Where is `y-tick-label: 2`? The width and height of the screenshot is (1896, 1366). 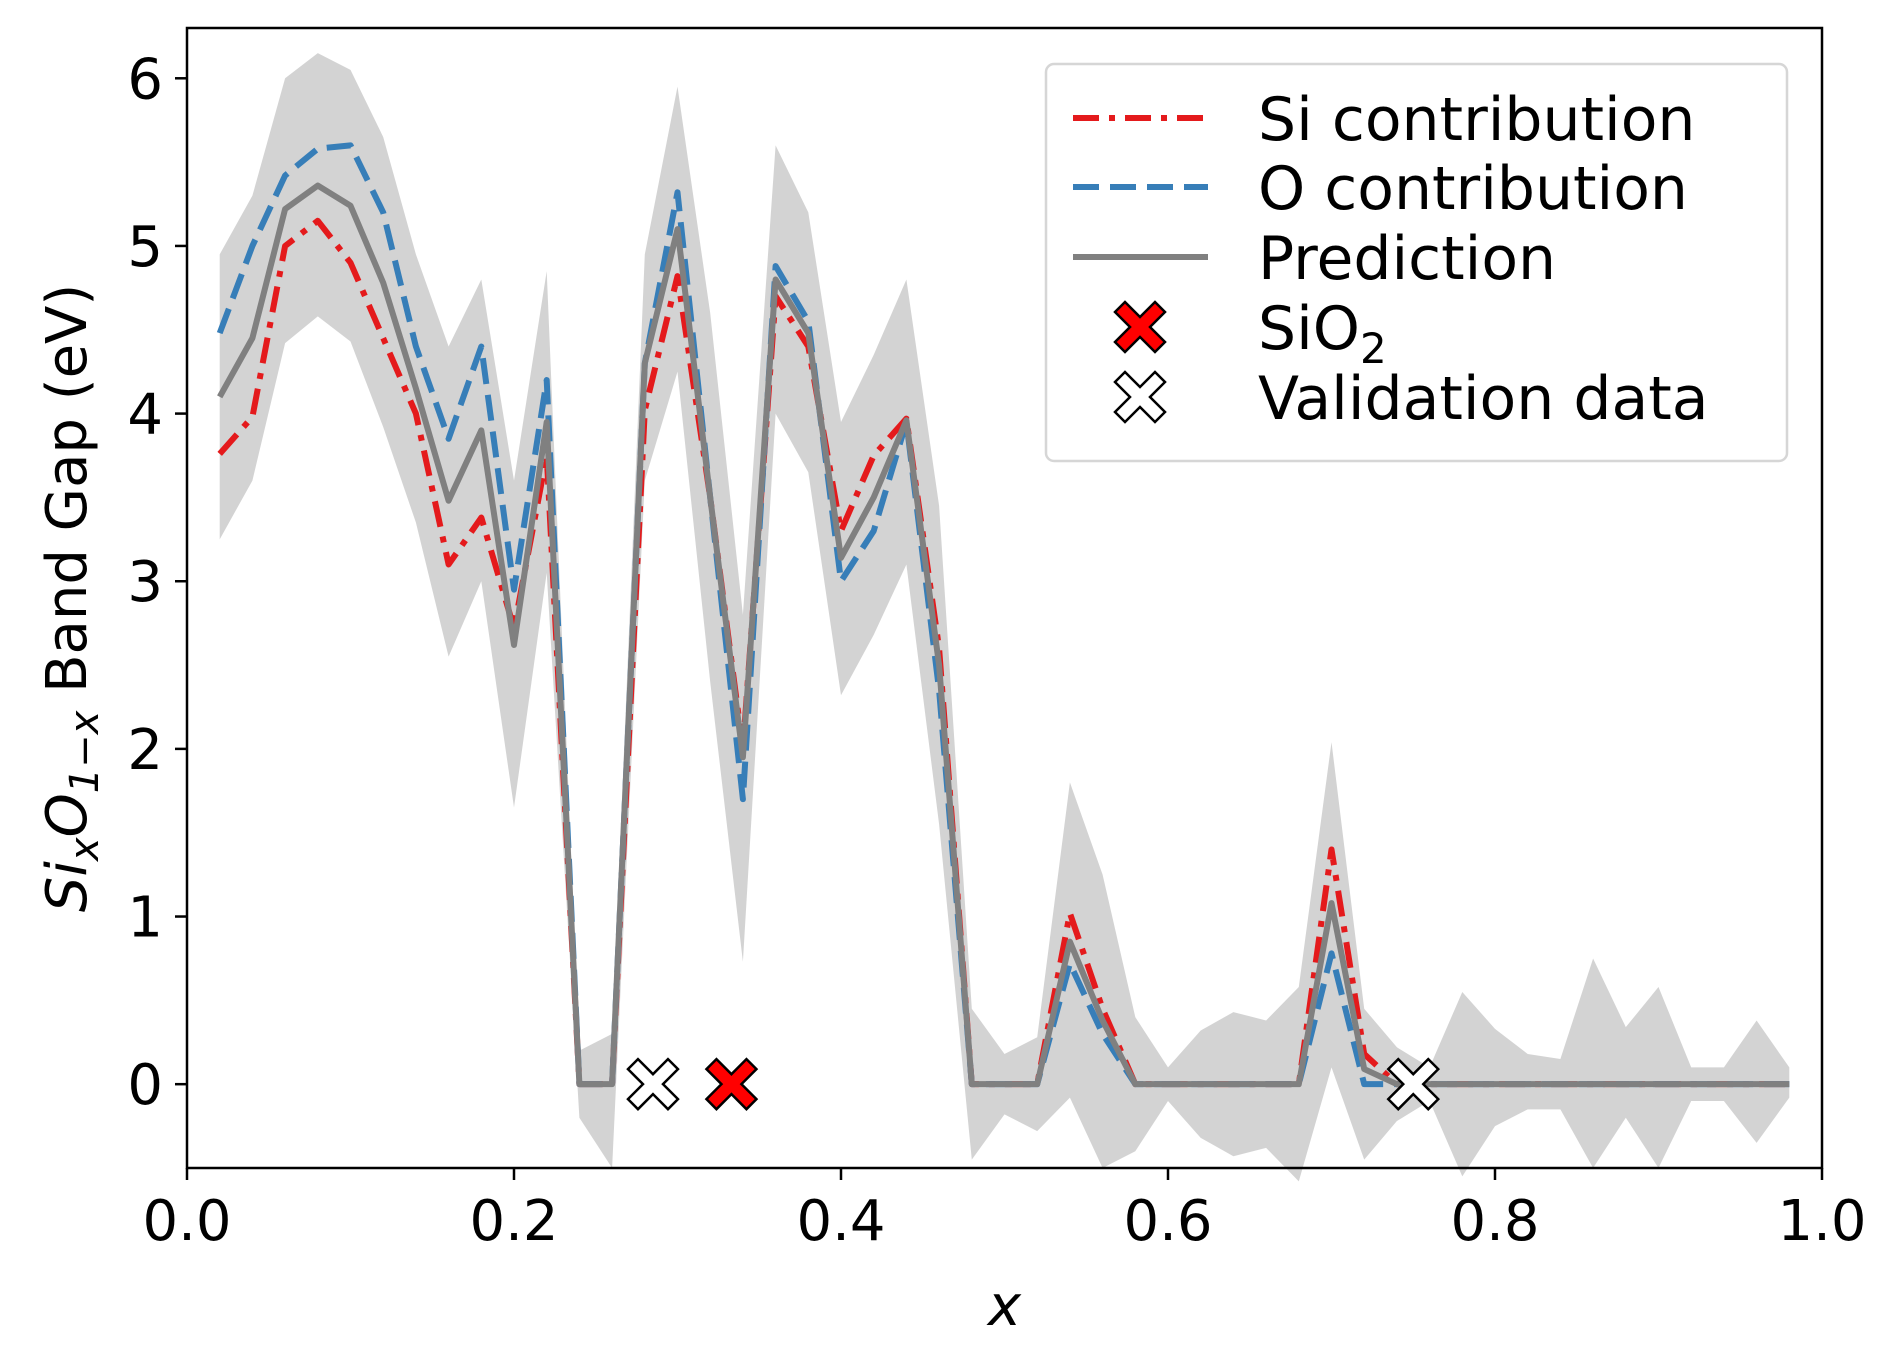
y-tick-label: 2 is located at coordinates (145, 750).